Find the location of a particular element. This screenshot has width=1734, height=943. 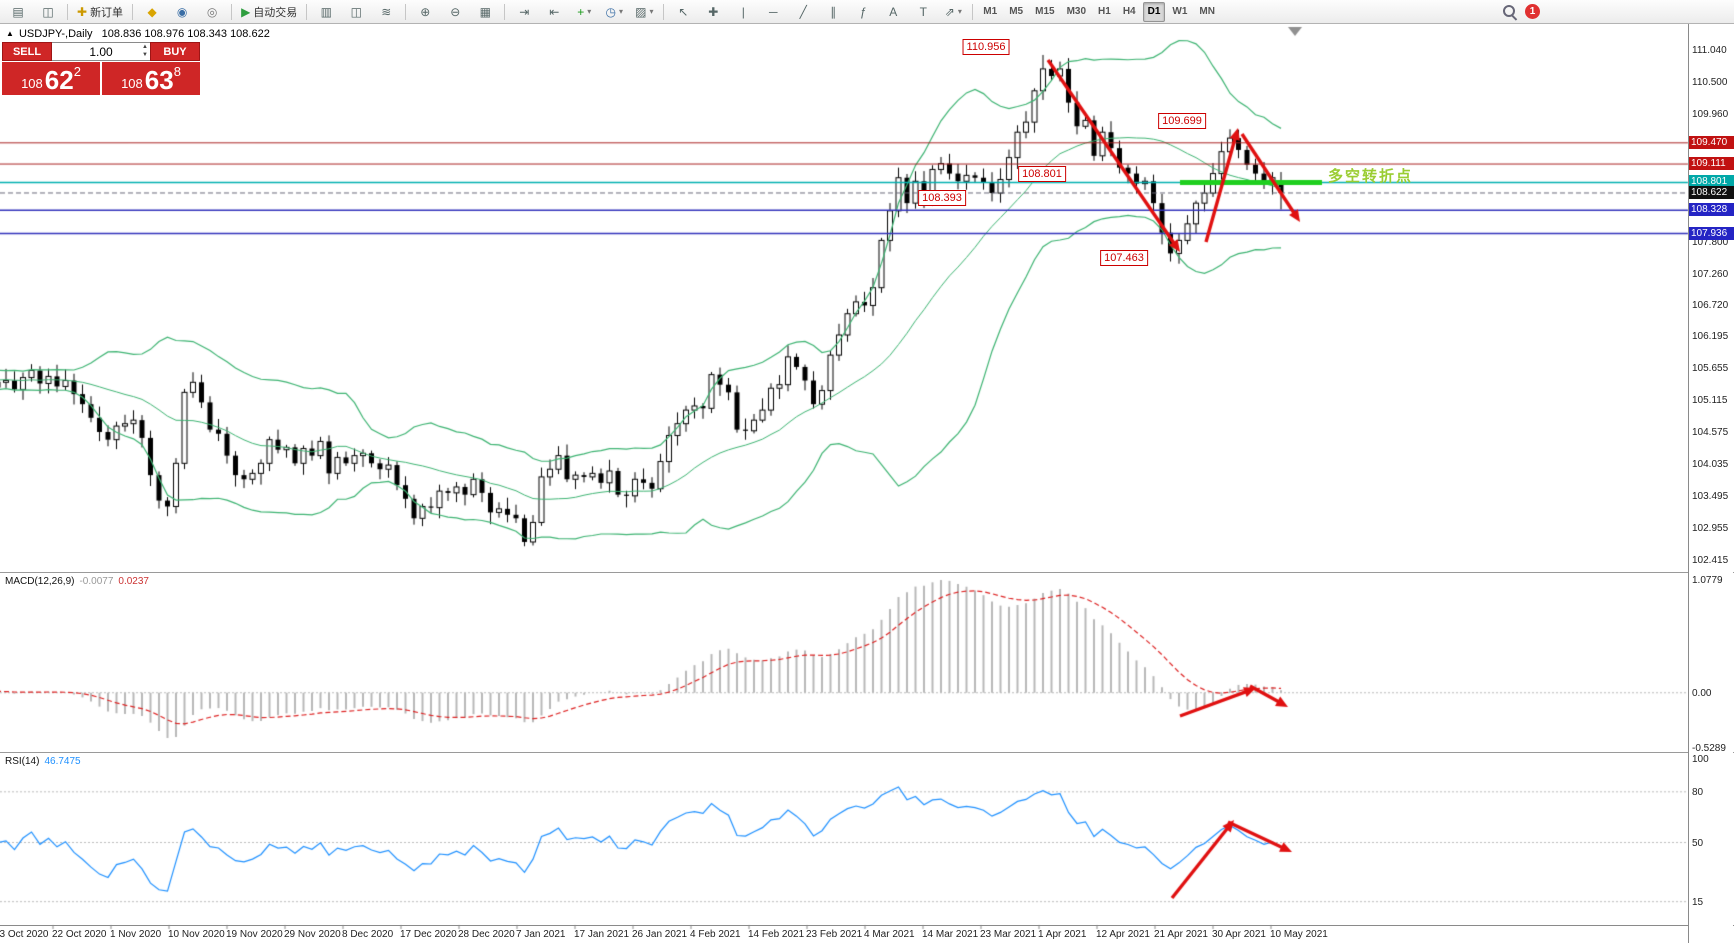

text-label-icon: T is located at coordinates (923, 12).